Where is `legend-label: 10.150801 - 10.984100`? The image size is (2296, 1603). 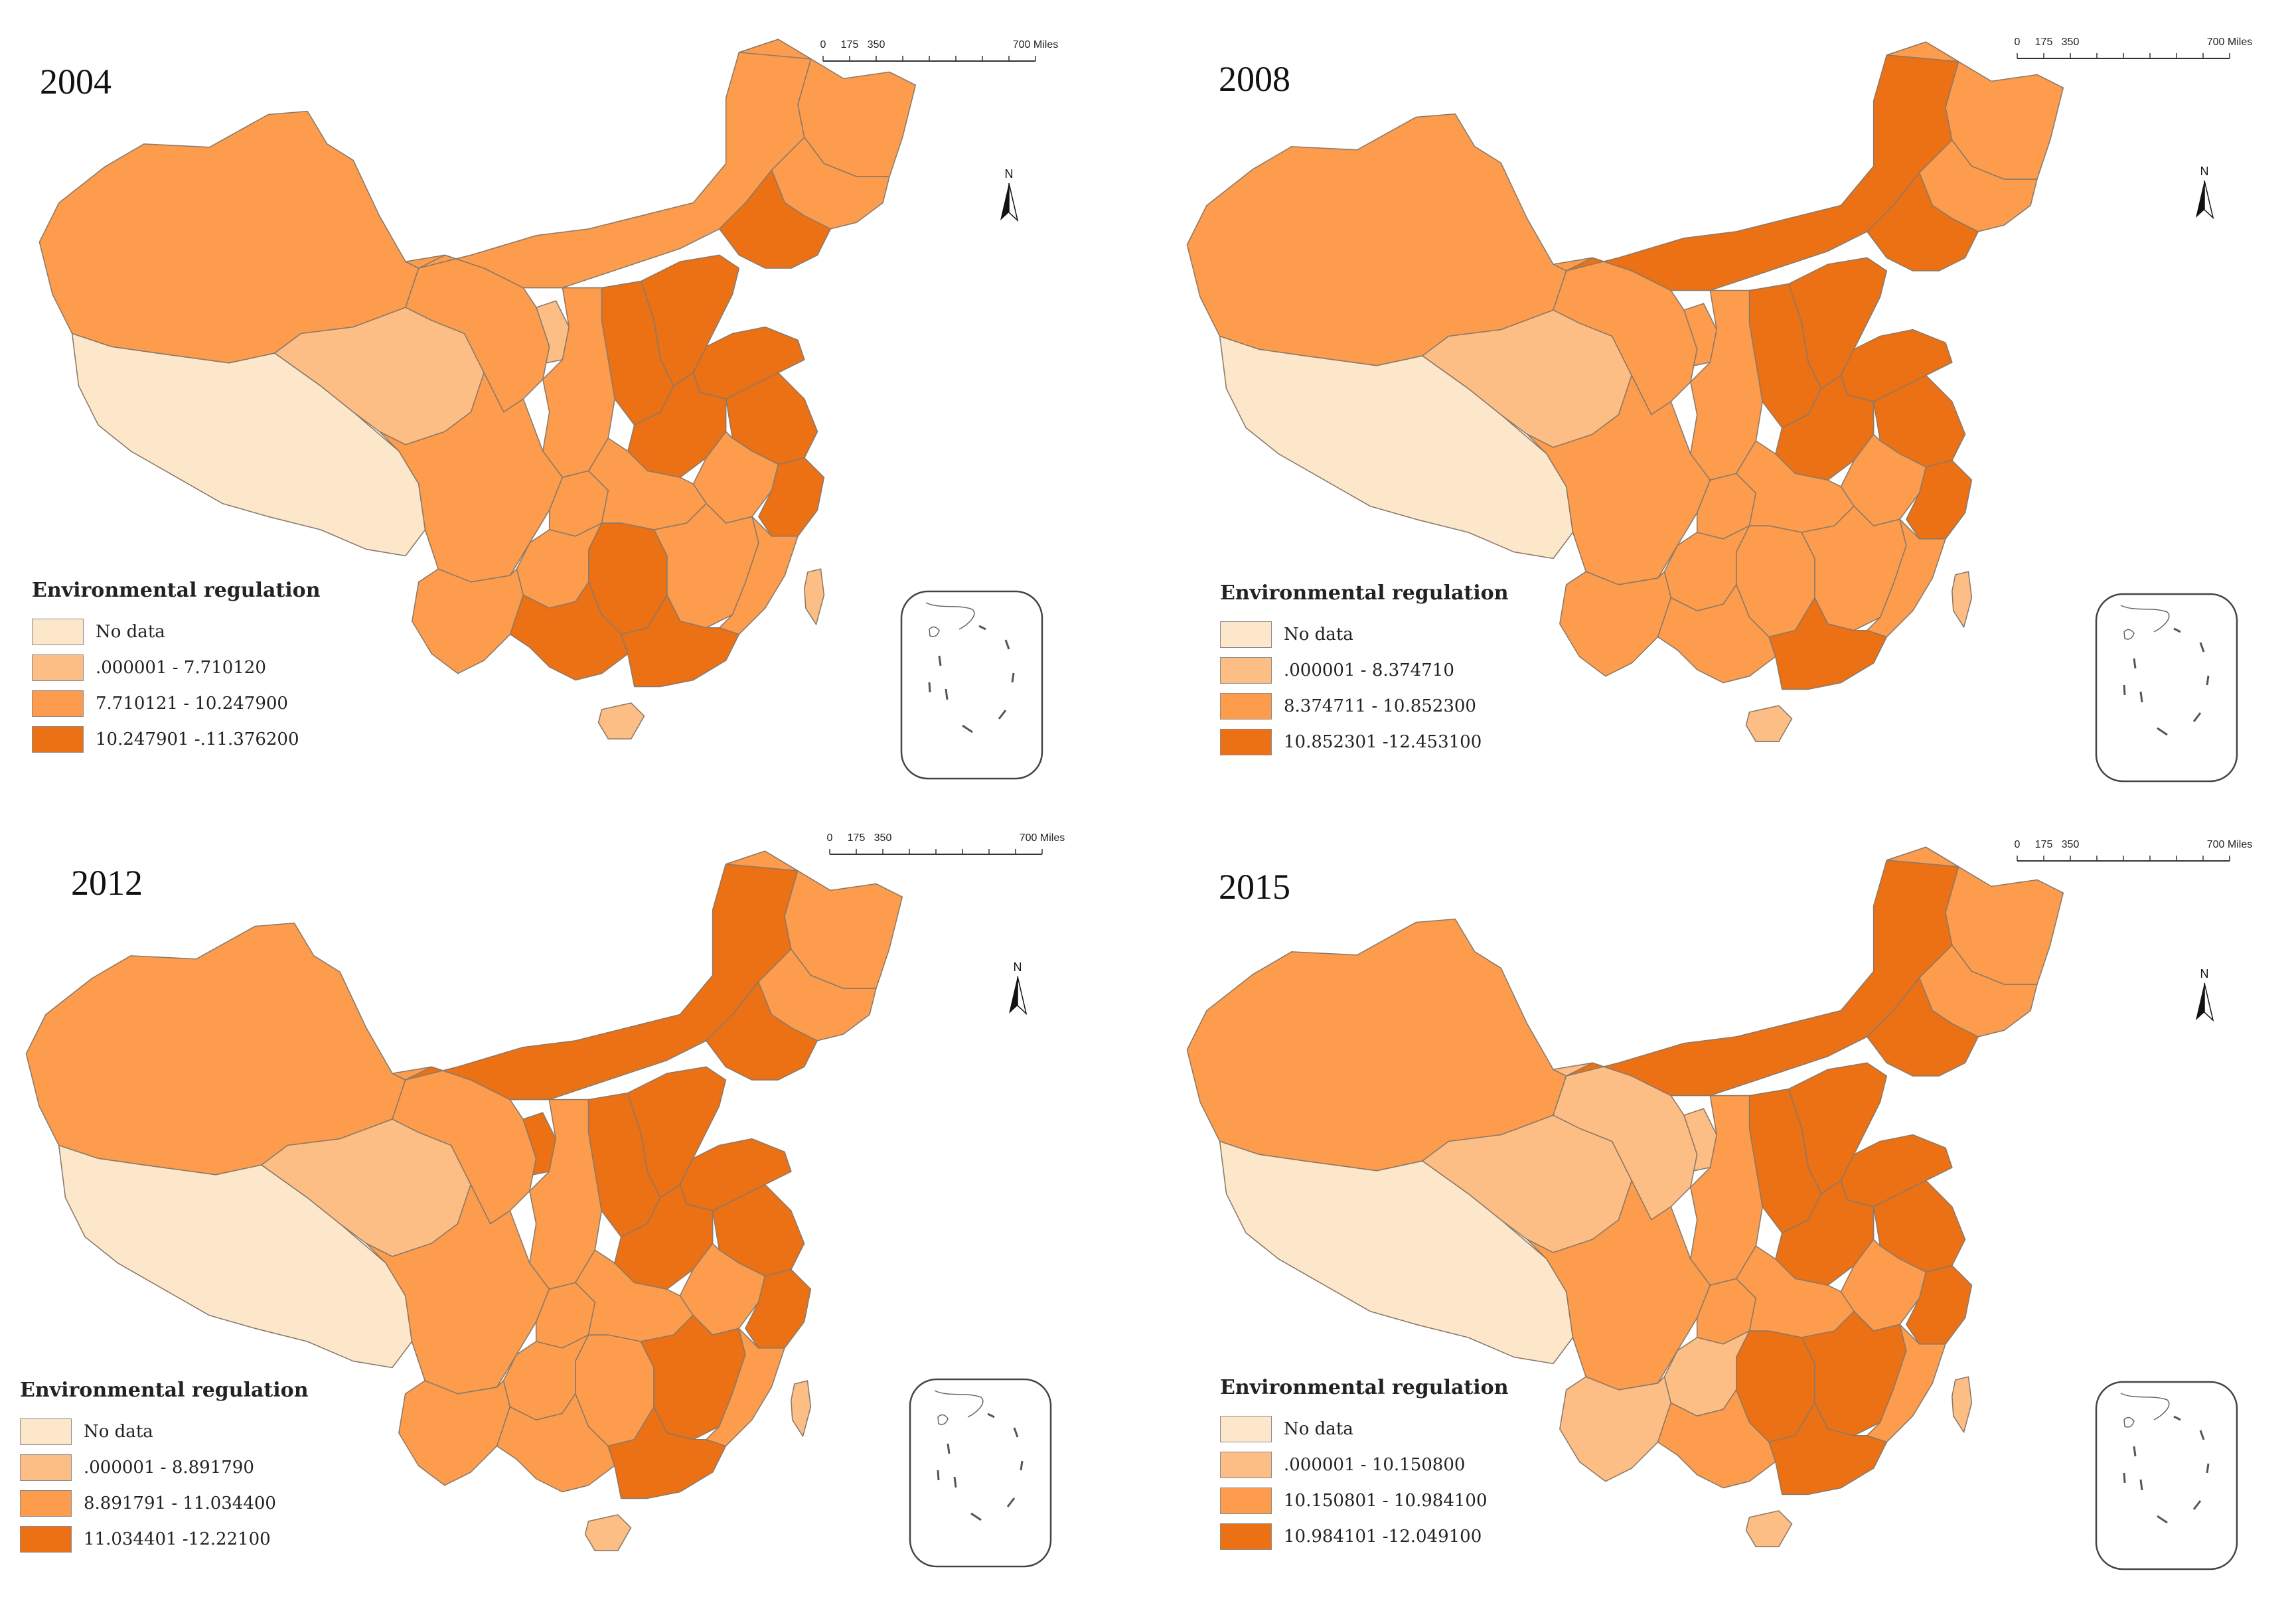
legend-label: 10.150801 - 10.984100 is located at coordinates (1386, 1501).